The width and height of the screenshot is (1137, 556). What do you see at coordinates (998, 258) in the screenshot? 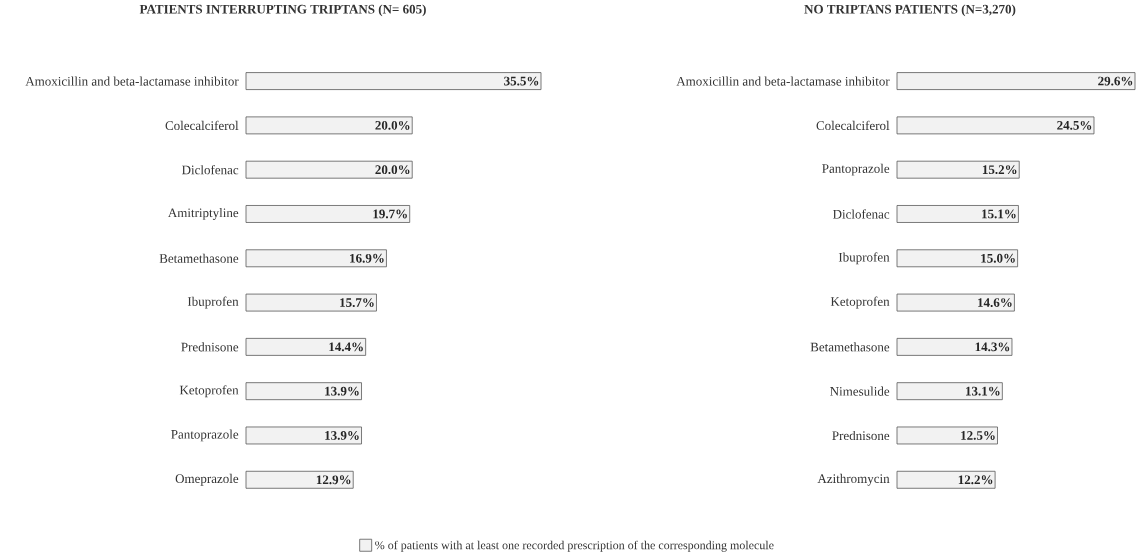
I see `data-label: 15.0%` at bounding box center [998, 258].